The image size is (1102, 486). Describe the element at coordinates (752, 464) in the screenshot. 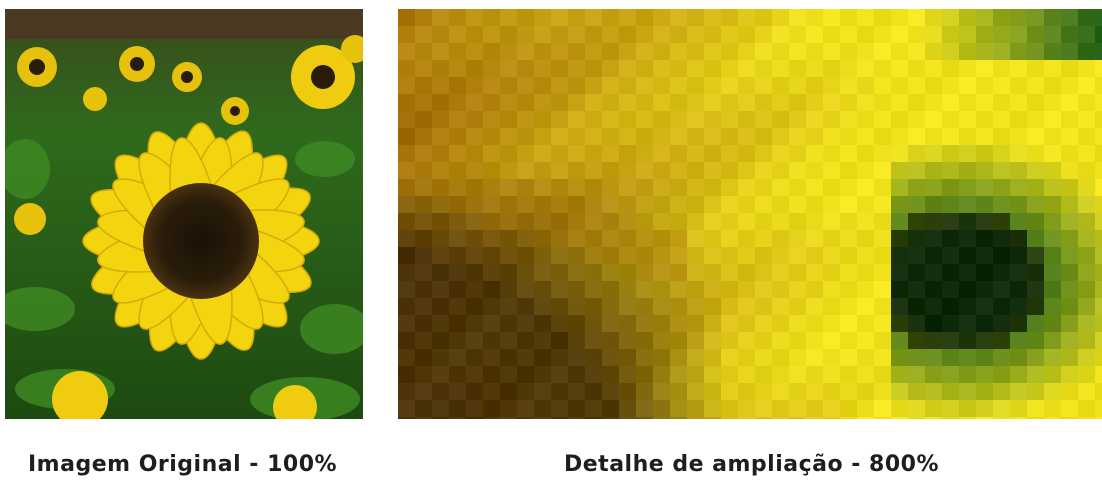

I see `caption-zoom: Detalhe de ampliação - 800%` at that location.